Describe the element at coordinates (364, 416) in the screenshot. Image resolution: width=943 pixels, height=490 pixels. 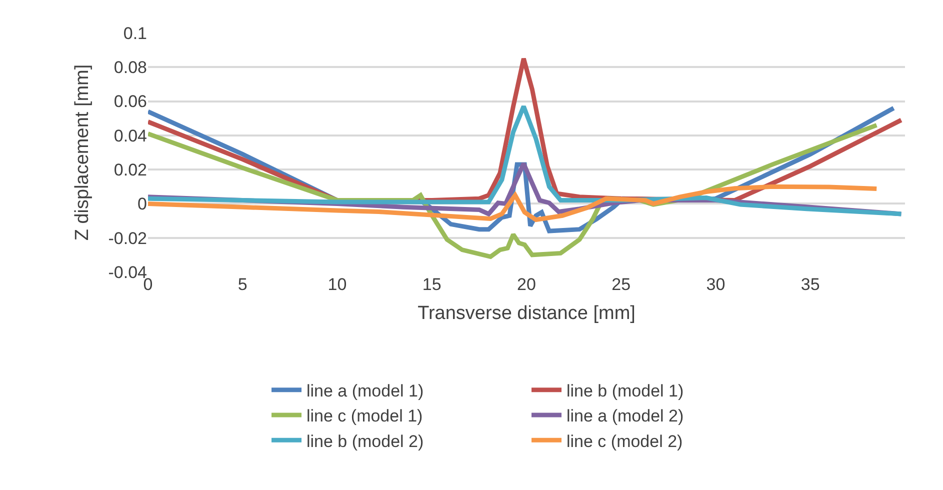
I see `legend-label: line c (model 1)` at that location.